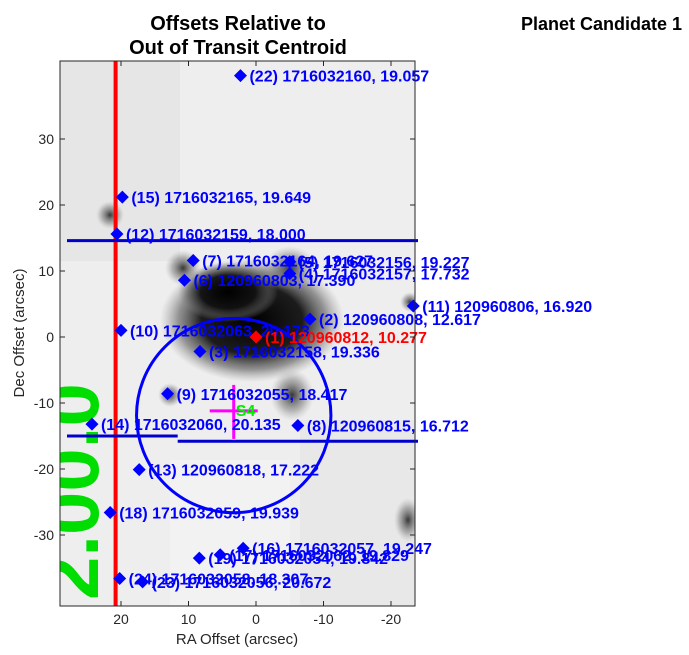  What do you see at coordinates (50, 337) in the screenshot?
I see `y-tick-label-3: 0` at bounding box center [50, 337].